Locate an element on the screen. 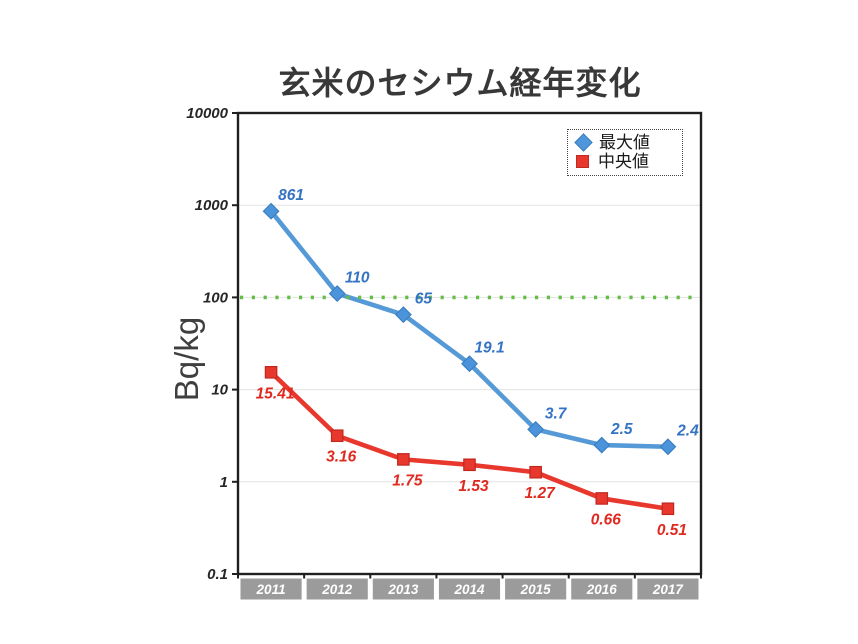 The height and width of the screenshot is (644, 858). marker-median-2011 is located at coordinates (271, 372).